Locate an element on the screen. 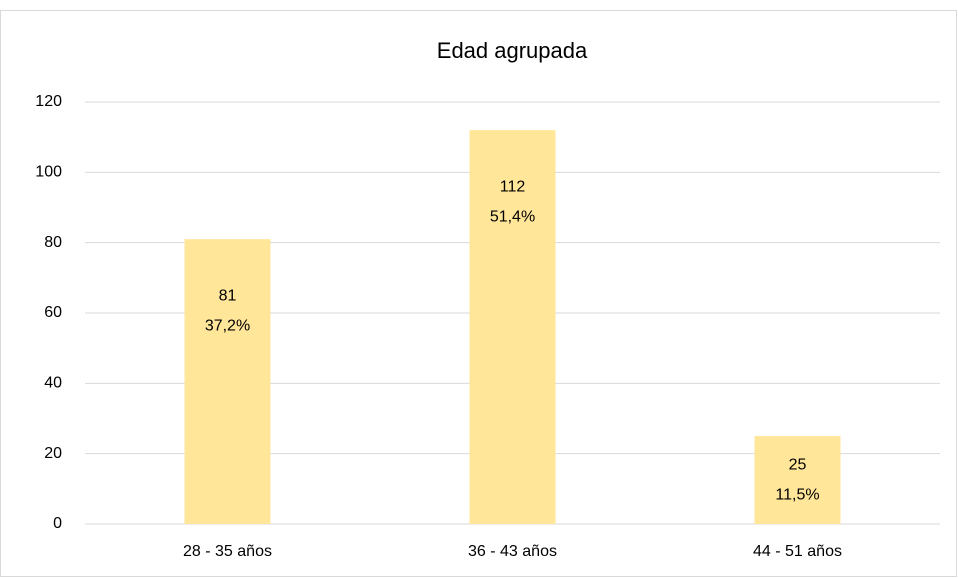 This screenshot has width=958, height=578. data-label: 81 is located at coordinates (228, 295).